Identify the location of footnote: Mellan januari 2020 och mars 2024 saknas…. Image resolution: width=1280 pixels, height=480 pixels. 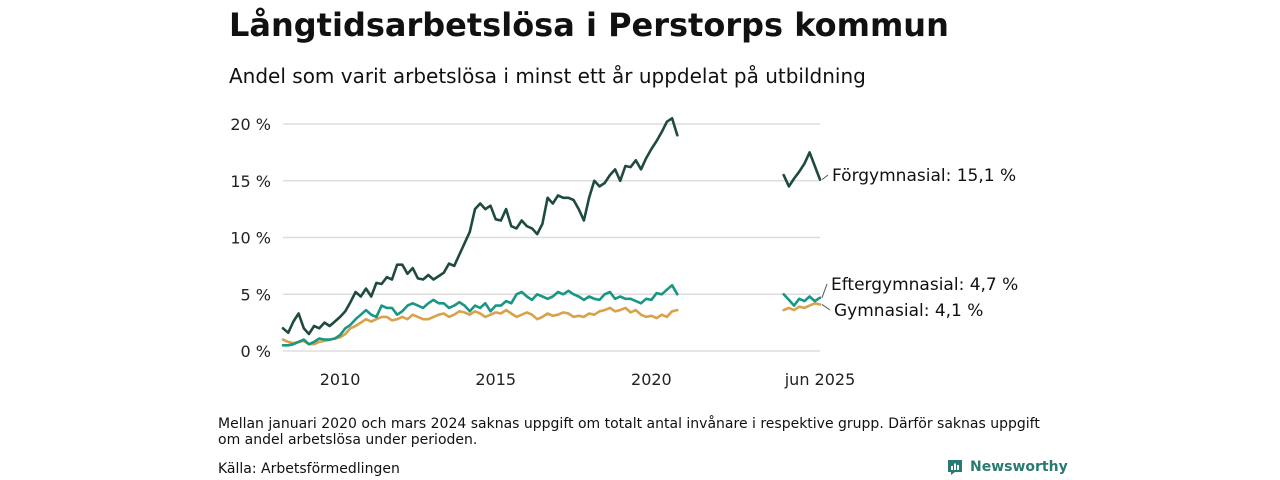
(629, 432).